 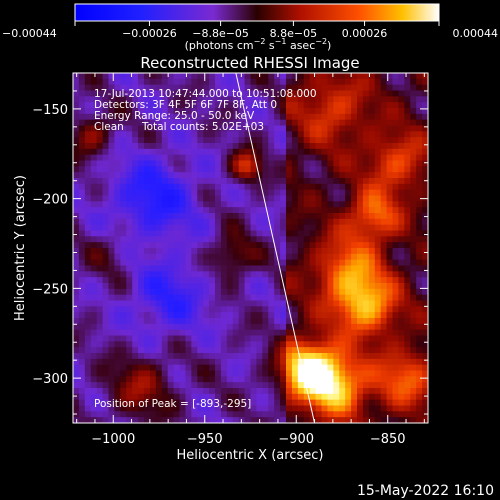 I want to click on footer-timestamp: 15-May-2022 16:10, so click(x=425, y=491).